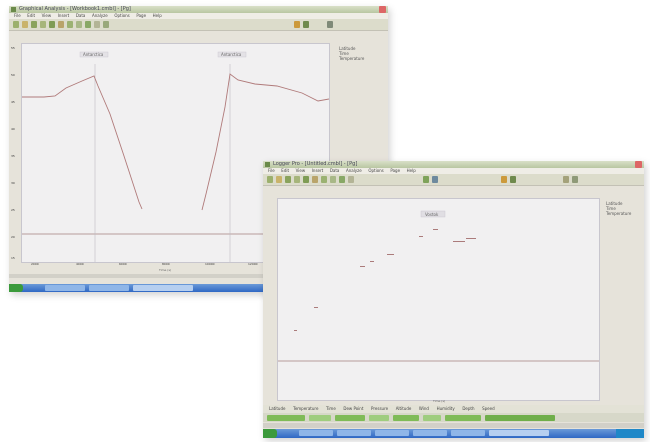  I want to click on y-tick-label: 45, so click(13, 102).